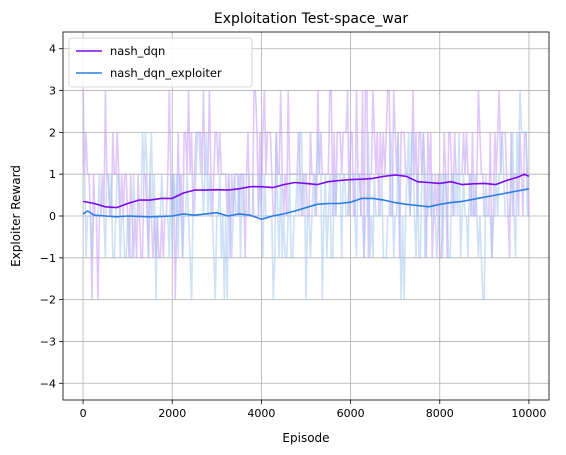  Describe the element at coordinates (52, 91) in the screenshot. I see `y-tick-label: 3` at that location.